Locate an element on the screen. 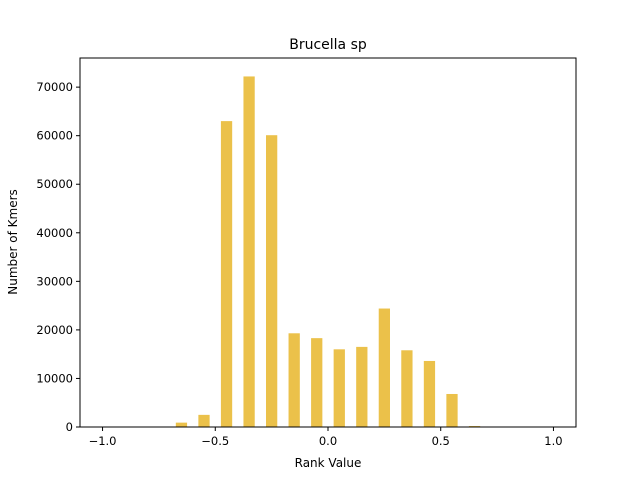 This screenshot has height=480, width=640. x-axis-label: Rank Value is located at coordinates (328, 463).